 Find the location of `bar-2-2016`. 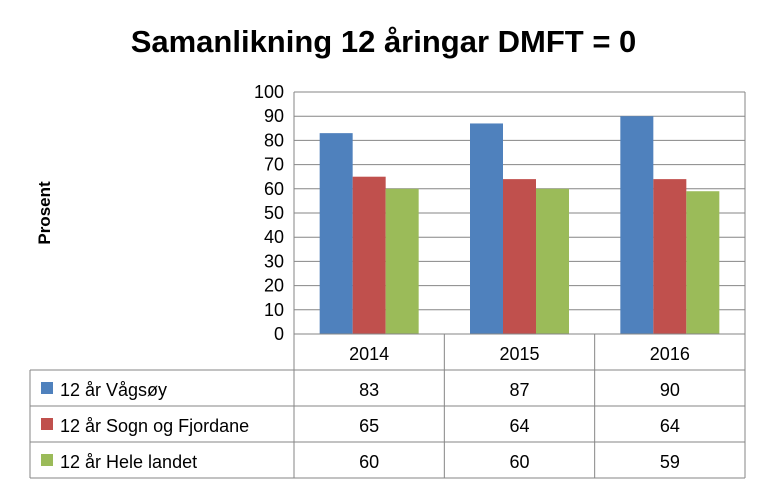

bar-2-2016 is located at coordinates (670, 256).